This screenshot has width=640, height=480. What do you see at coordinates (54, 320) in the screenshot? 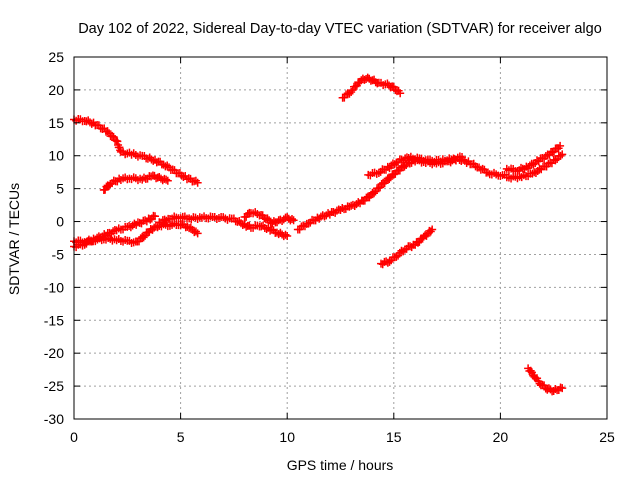
I see `y-tick-label: -15` at bounding box center [54, 320].